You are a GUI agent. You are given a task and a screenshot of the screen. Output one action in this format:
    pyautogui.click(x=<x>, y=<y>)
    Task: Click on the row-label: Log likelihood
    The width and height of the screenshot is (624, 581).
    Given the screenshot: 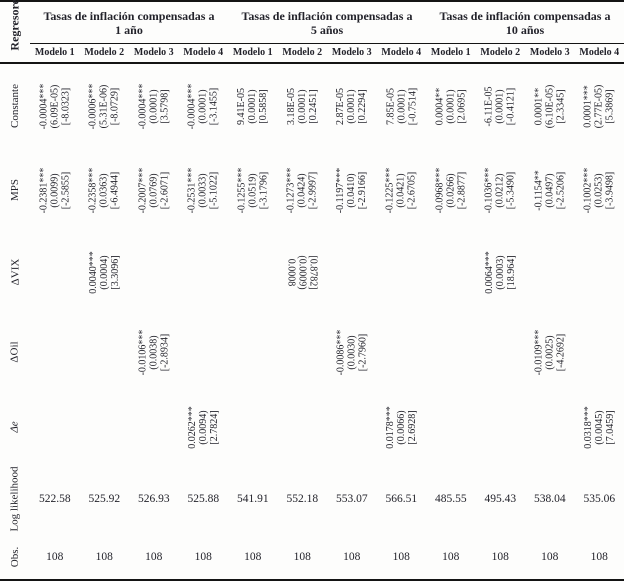 What is the action you would take?
    pyautogui.click(x=15, y=498)
    